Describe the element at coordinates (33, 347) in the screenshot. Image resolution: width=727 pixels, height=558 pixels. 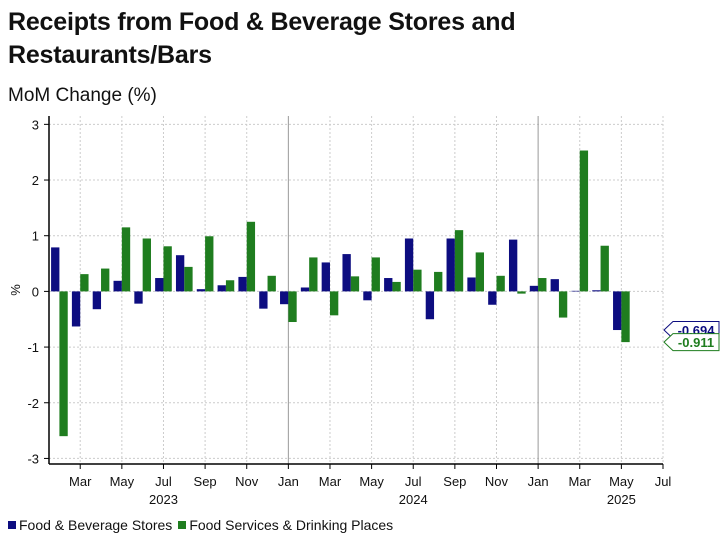
I see `y-tick-label: -1` at that location.